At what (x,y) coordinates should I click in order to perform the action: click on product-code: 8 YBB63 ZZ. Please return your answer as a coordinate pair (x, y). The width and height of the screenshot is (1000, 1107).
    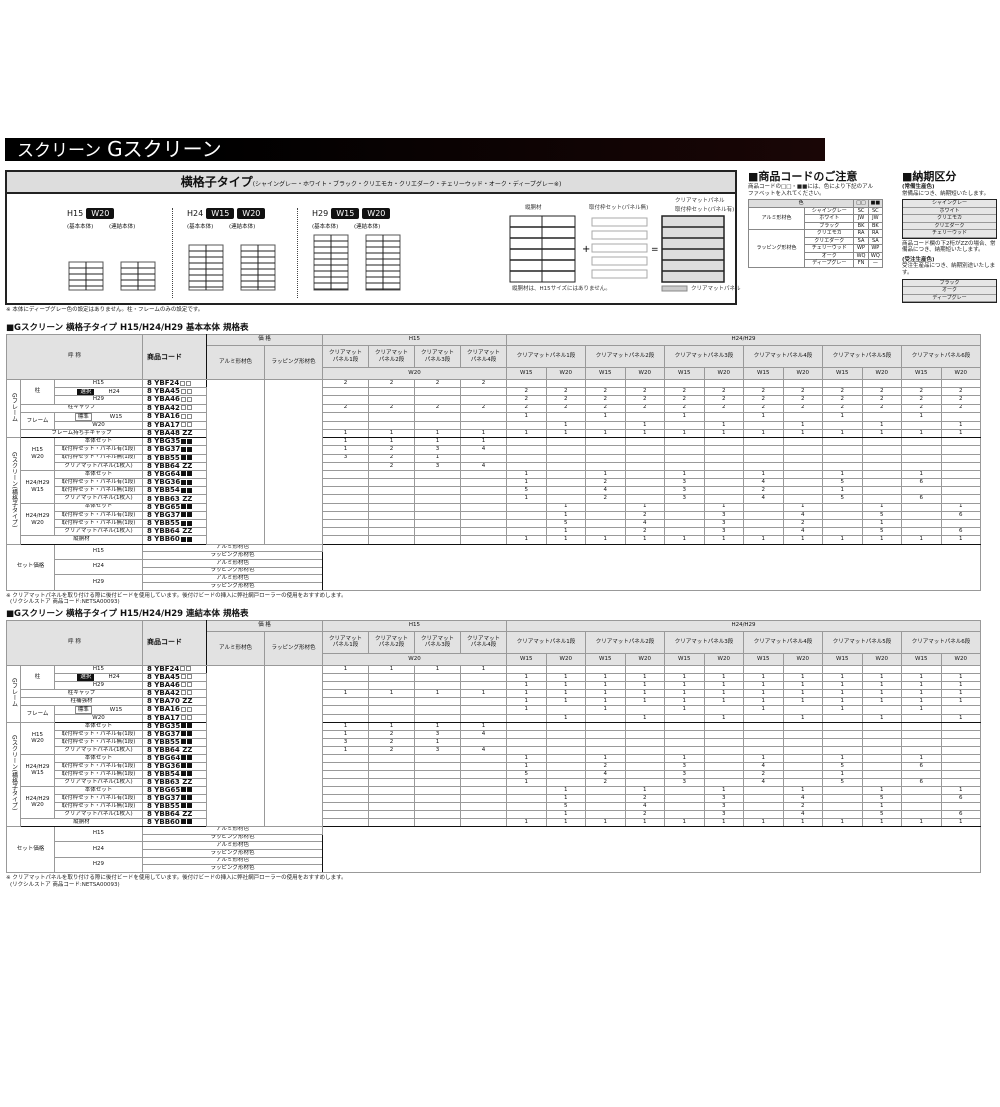
    Looking at the image, I should click on (174, 499).